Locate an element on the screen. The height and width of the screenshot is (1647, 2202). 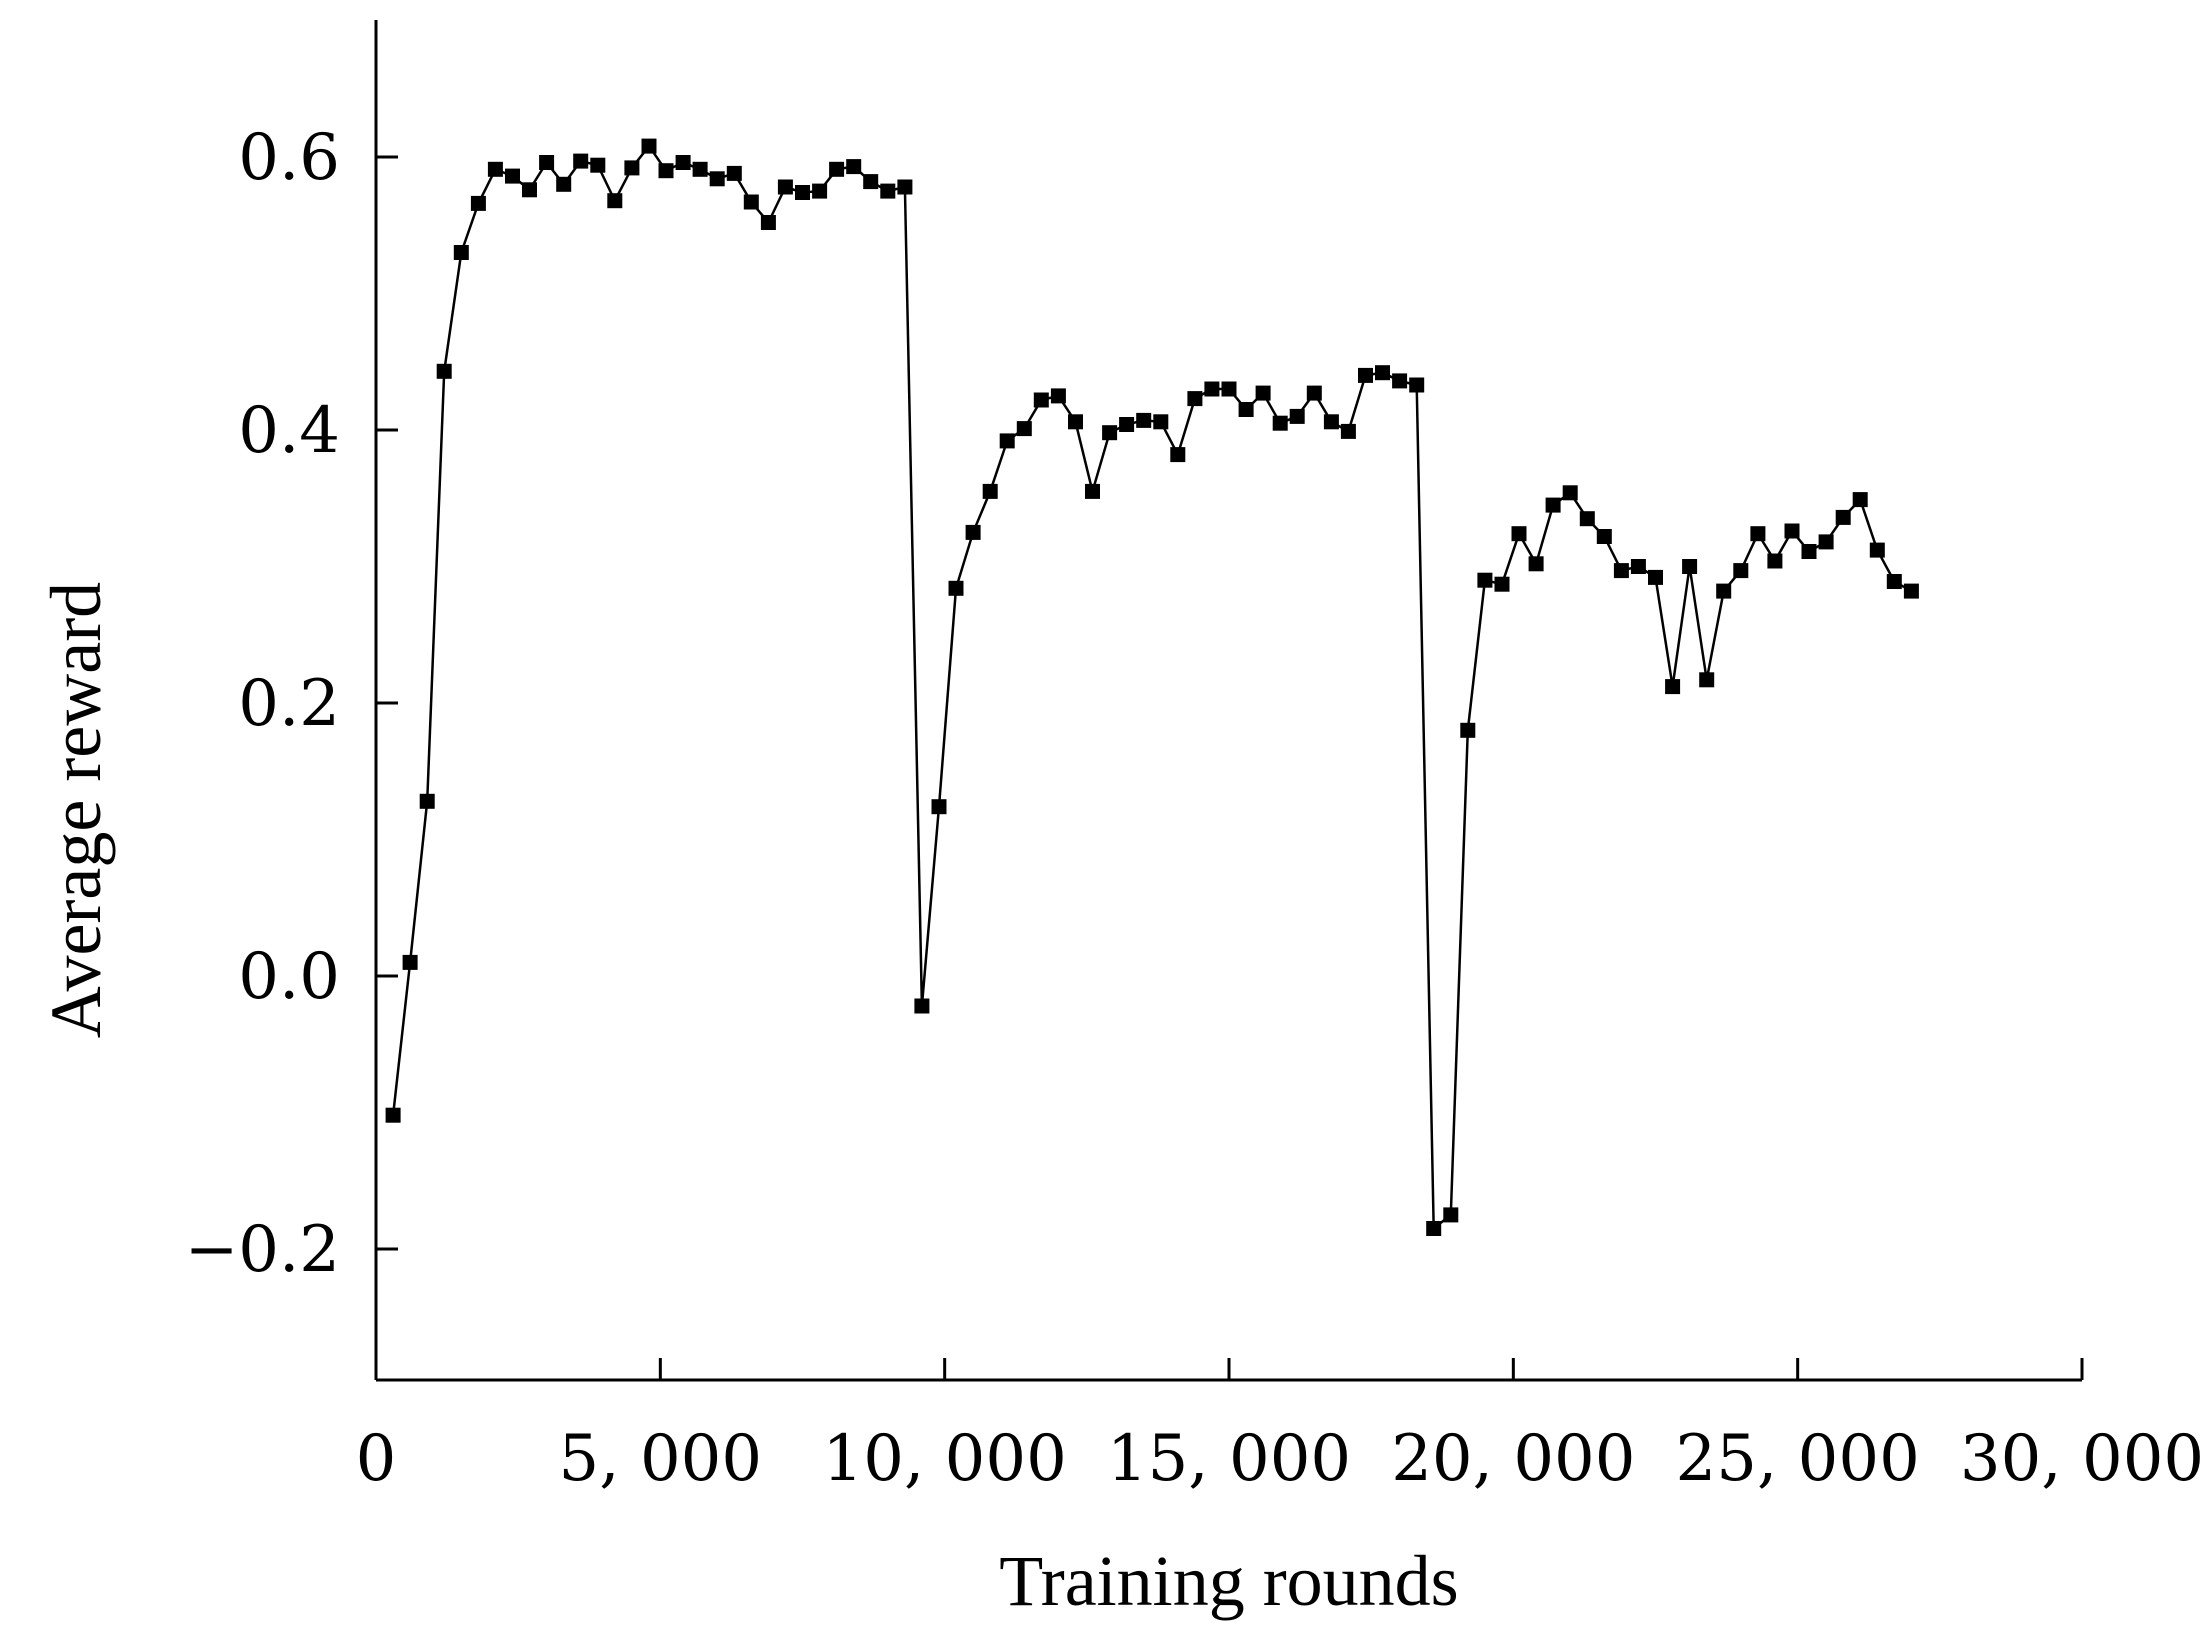
y-tick-label: 0.0 is located at coordinates (289, 977).